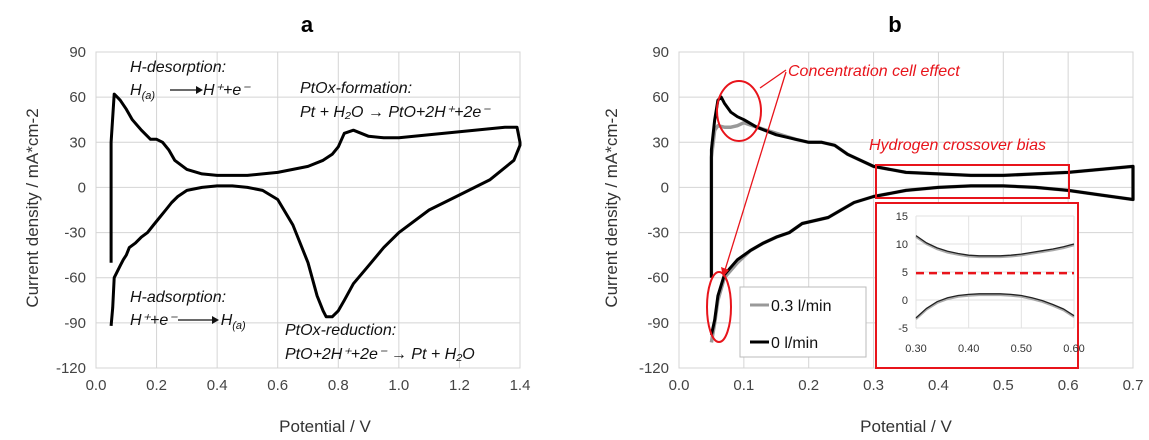 The height and width of the screenshot is (440, 1149). What do you see at coordinates (340, 330) in the screenshot?
I see `annotation-ptox-reduction-title: PtOx-reduction:` at bounding box center [340, 330].